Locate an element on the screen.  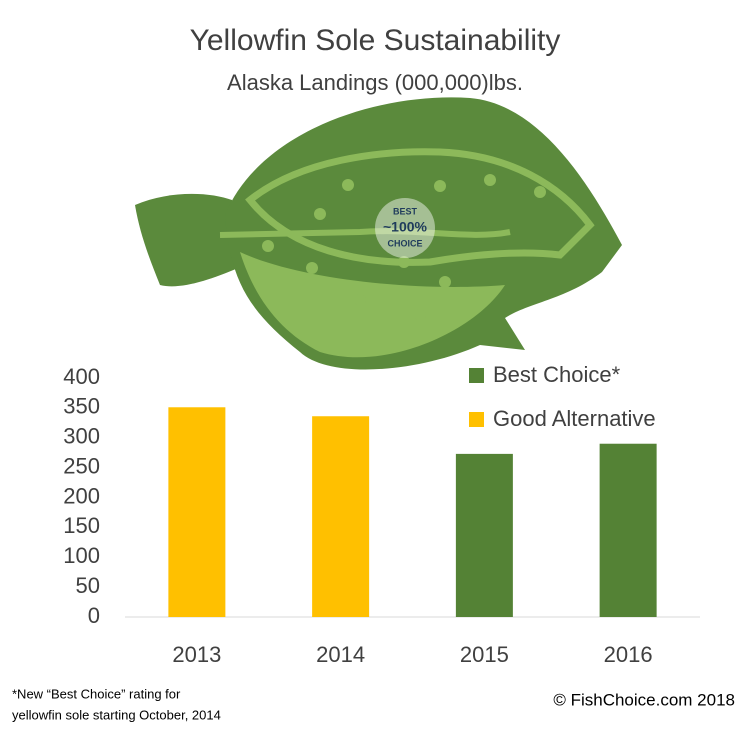
badge-text: BEST is located at coordinates (405, 211).